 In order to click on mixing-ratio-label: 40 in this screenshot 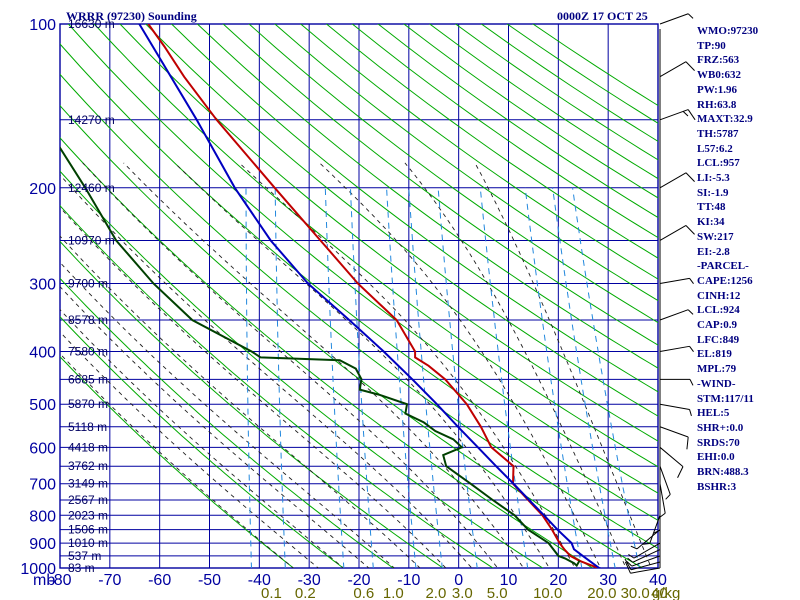, I will do `click(659, 592)`.